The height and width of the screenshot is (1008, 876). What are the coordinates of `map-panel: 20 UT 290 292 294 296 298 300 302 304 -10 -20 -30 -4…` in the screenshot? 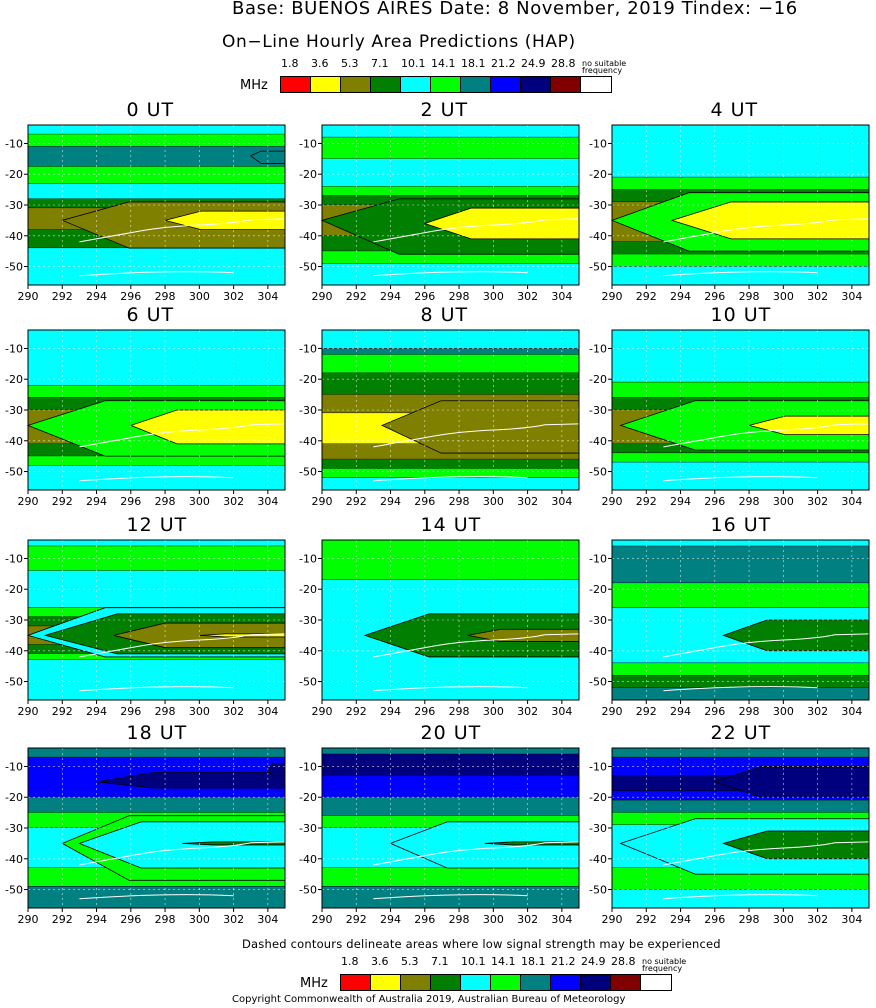 It's located at (442, 826).